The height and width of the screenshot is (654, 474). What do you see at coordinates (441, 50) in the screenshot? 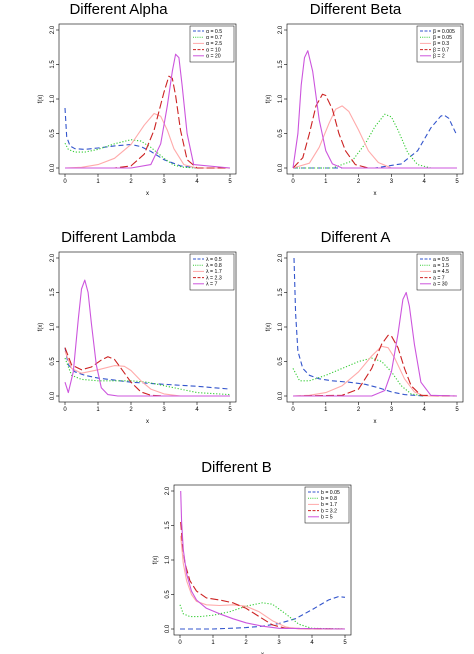
I see `legend-label: β = 0.7` at bounding box center [441, 50].